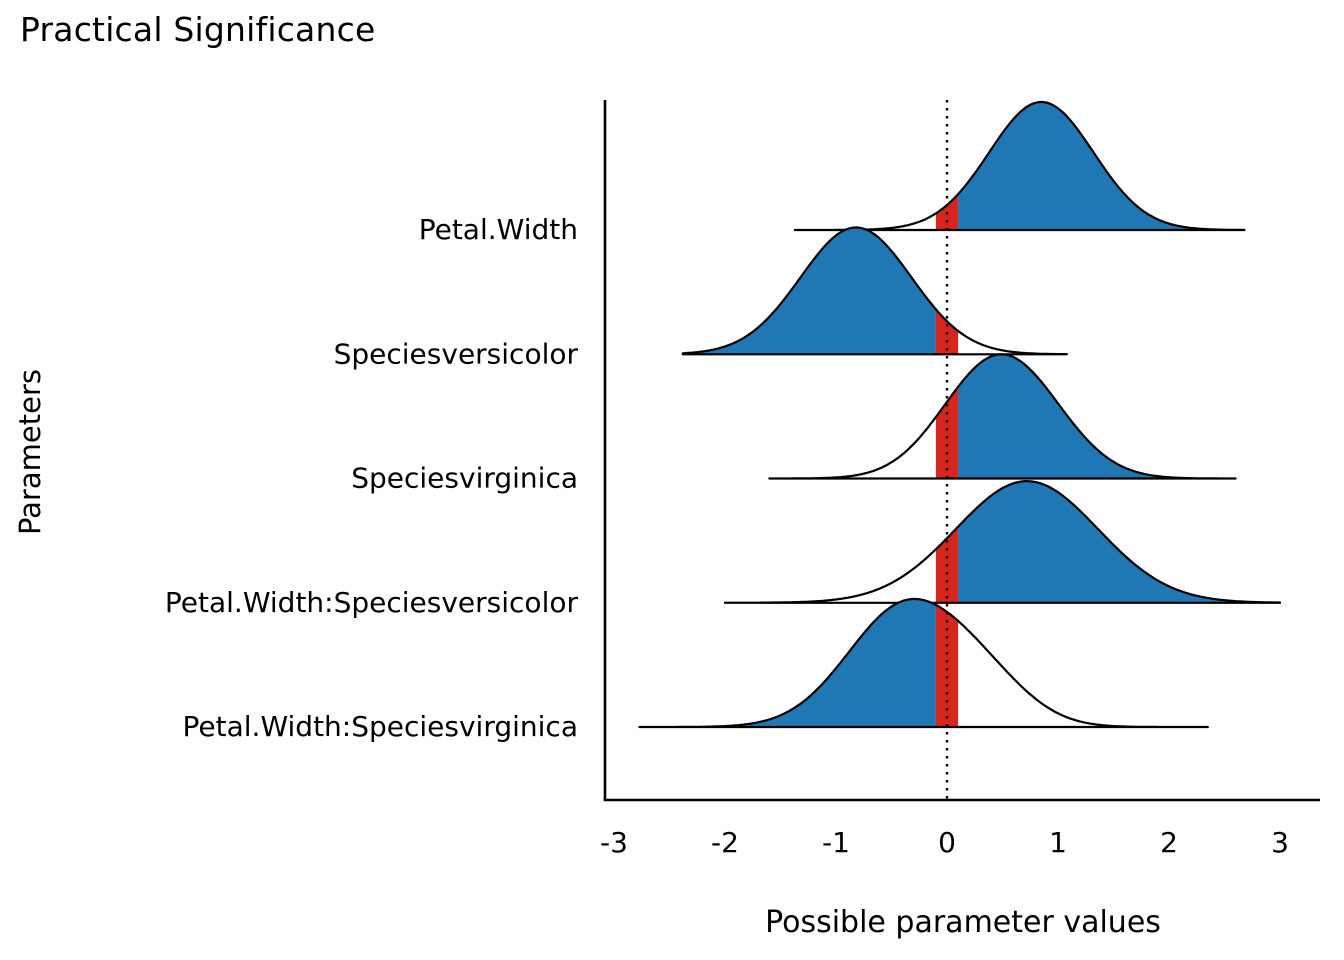 The width and height of the screenshot is (1344, 960). What do you see at coordinates (963, 922) in the screenshot?
I see `x-axis-title: Possible parameter values` at bounding box center [963, 922].